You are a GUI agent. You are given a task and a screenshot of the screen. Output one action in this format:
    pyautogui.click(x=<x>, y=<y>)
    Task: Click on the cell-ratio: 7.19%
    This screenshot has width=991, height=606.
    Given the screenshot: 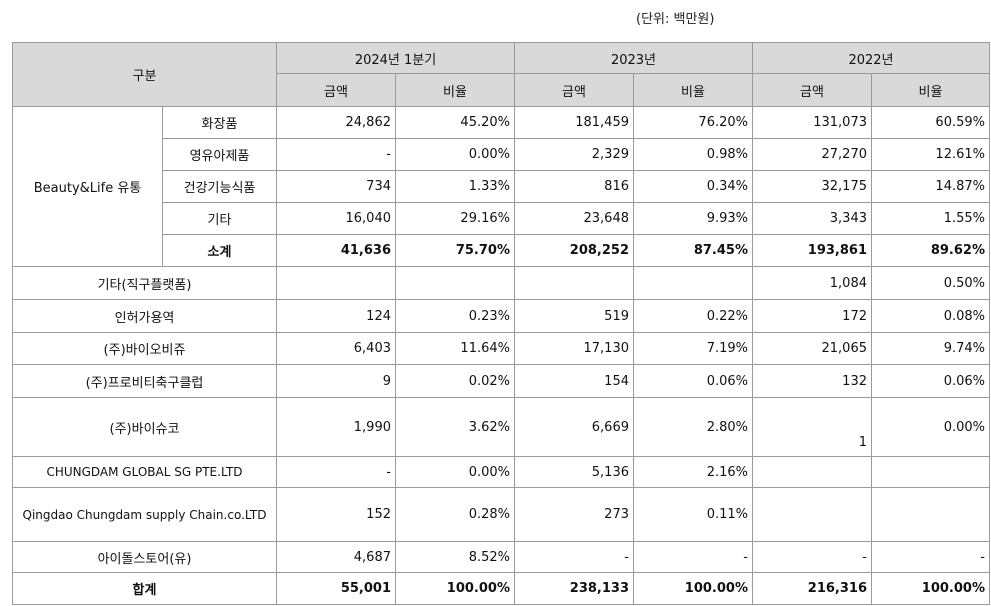 What is the action you would take?
    pyautogui.click(x=693, y=348)
    